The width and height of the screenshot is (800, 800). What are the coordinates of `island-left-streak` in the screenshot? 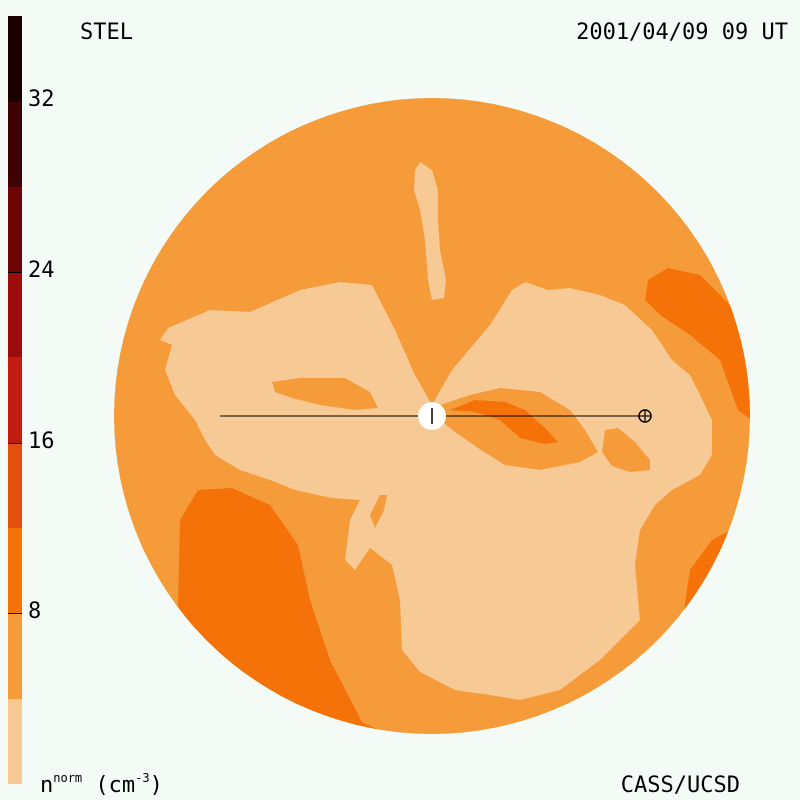 It's located at (325, 394).